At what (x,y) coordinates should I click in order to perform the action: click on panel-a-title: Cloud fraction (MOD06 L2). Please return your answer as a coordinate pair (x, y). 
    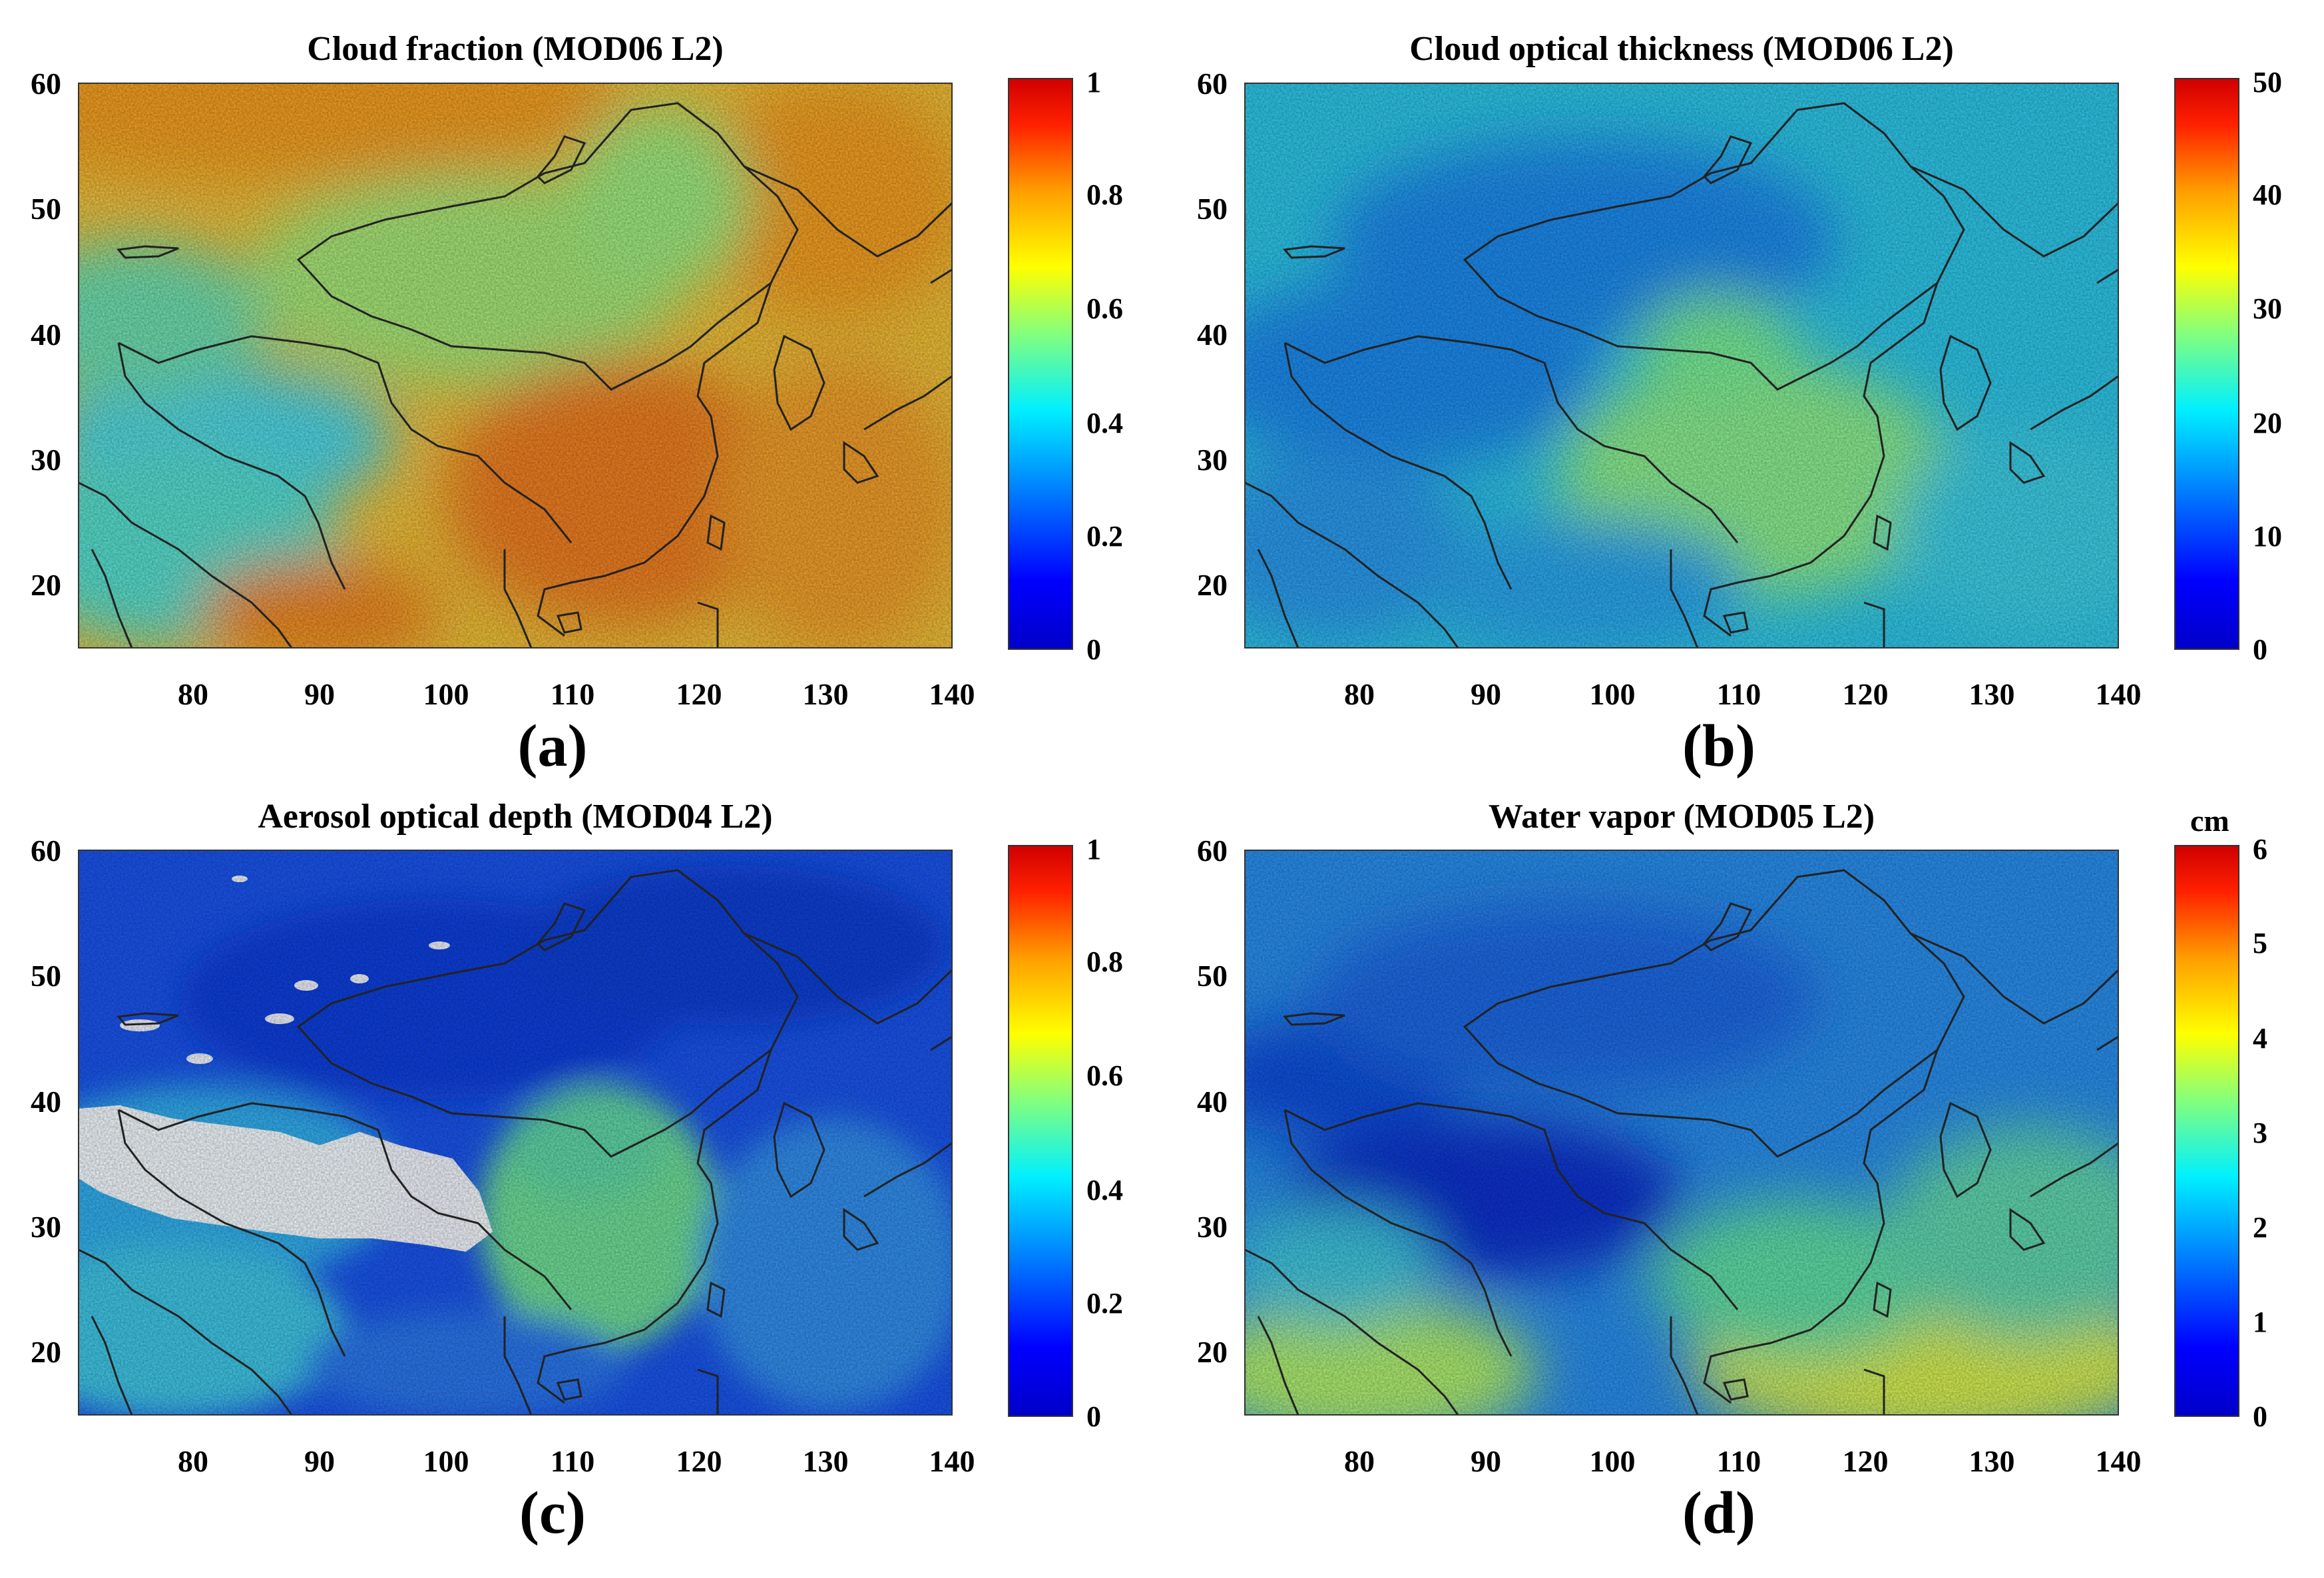
    Looking at the image, I should click on (515, 49).